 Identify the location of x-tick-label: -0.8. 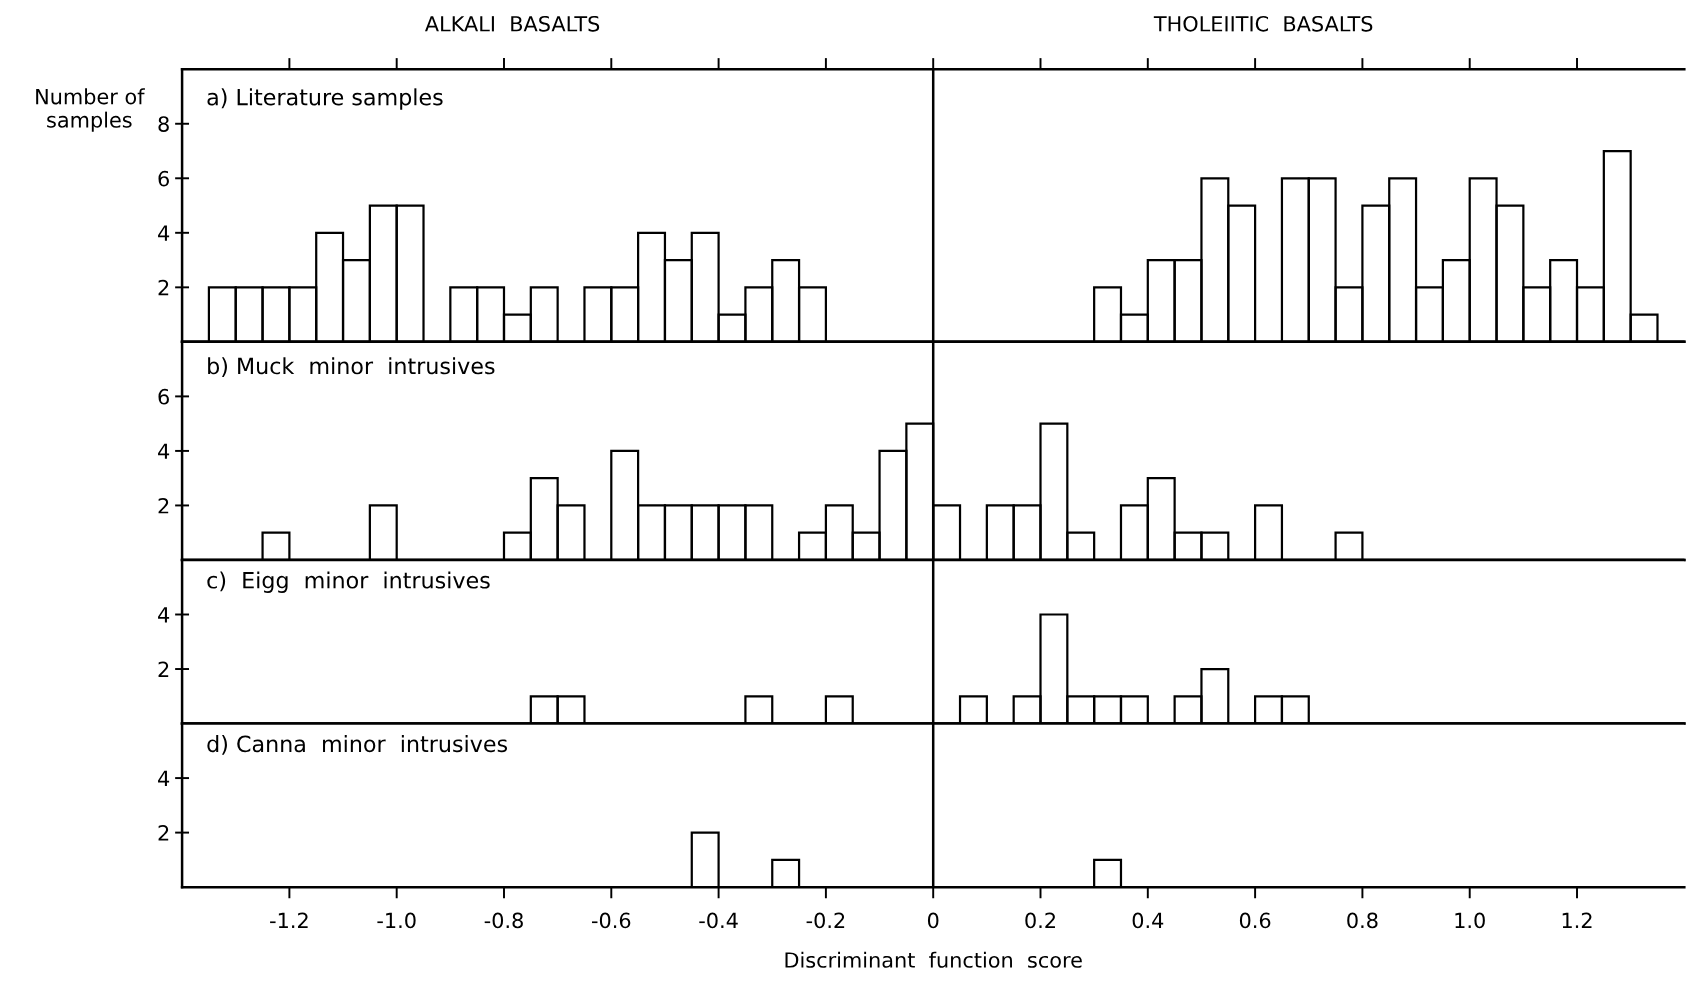
(503, 920).